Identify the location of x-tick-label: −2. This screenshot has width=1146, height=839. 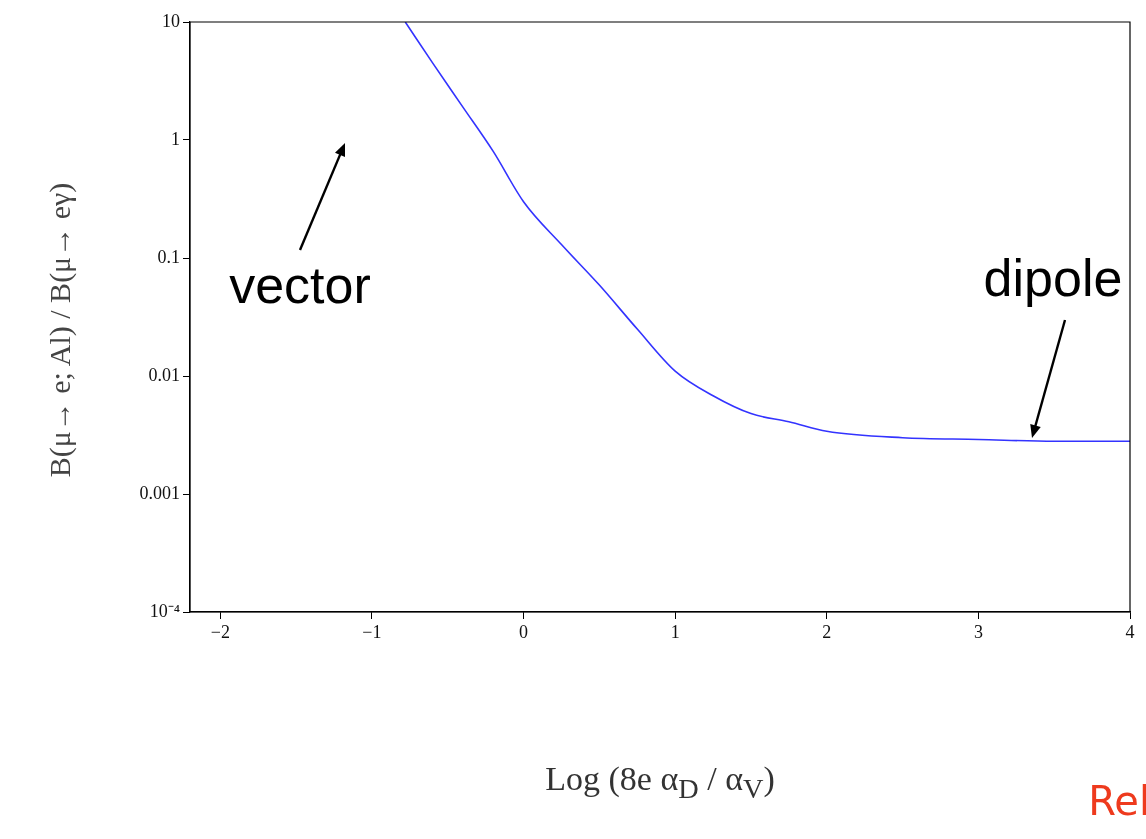
(220, 631).